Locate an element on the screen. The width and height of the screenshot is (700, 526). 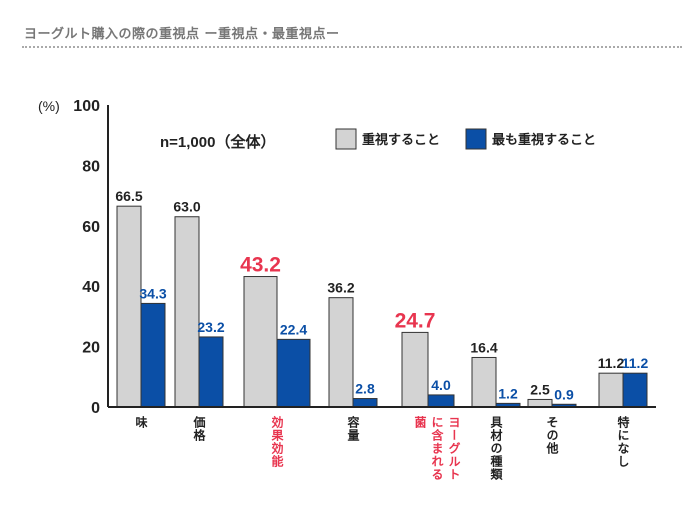
data-label-1-2: 22.4 is located at coordinates (293, 329).